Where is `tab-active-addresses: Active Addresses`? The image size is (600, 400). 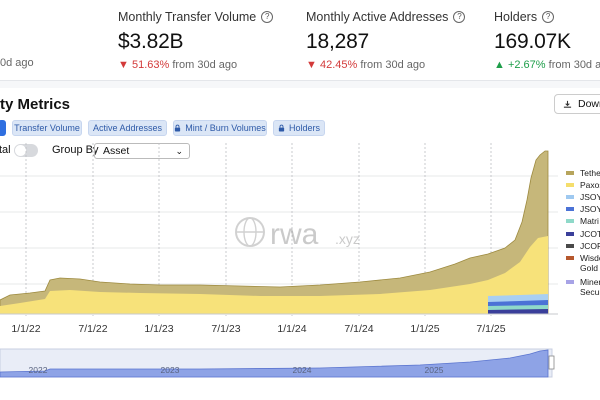 tab-active-addresses: Active Addresses is located at coordinates (127, 128).